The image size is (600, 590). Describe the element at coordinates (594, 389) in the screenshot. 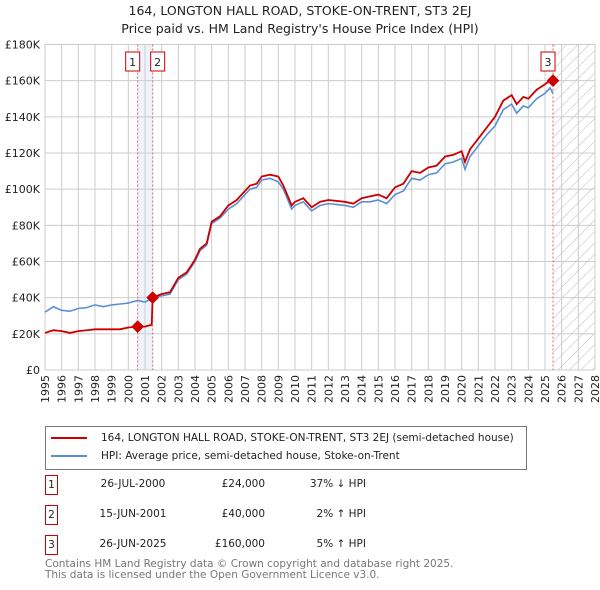

I see `x-tick-label: 2028` at that location.